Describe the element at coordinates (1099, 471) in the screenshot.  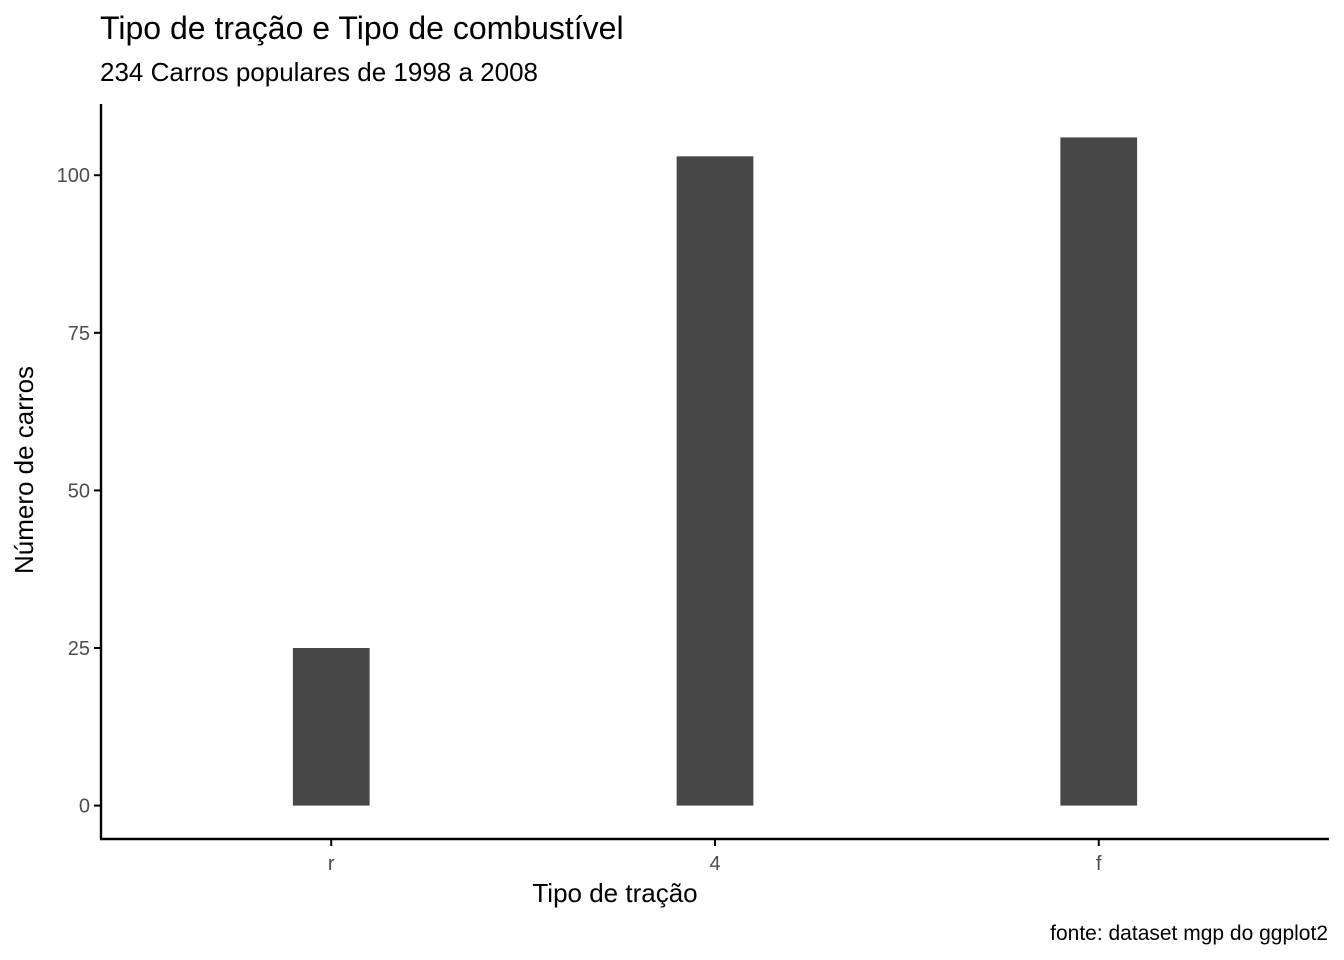
I see `bar-f` at that location.